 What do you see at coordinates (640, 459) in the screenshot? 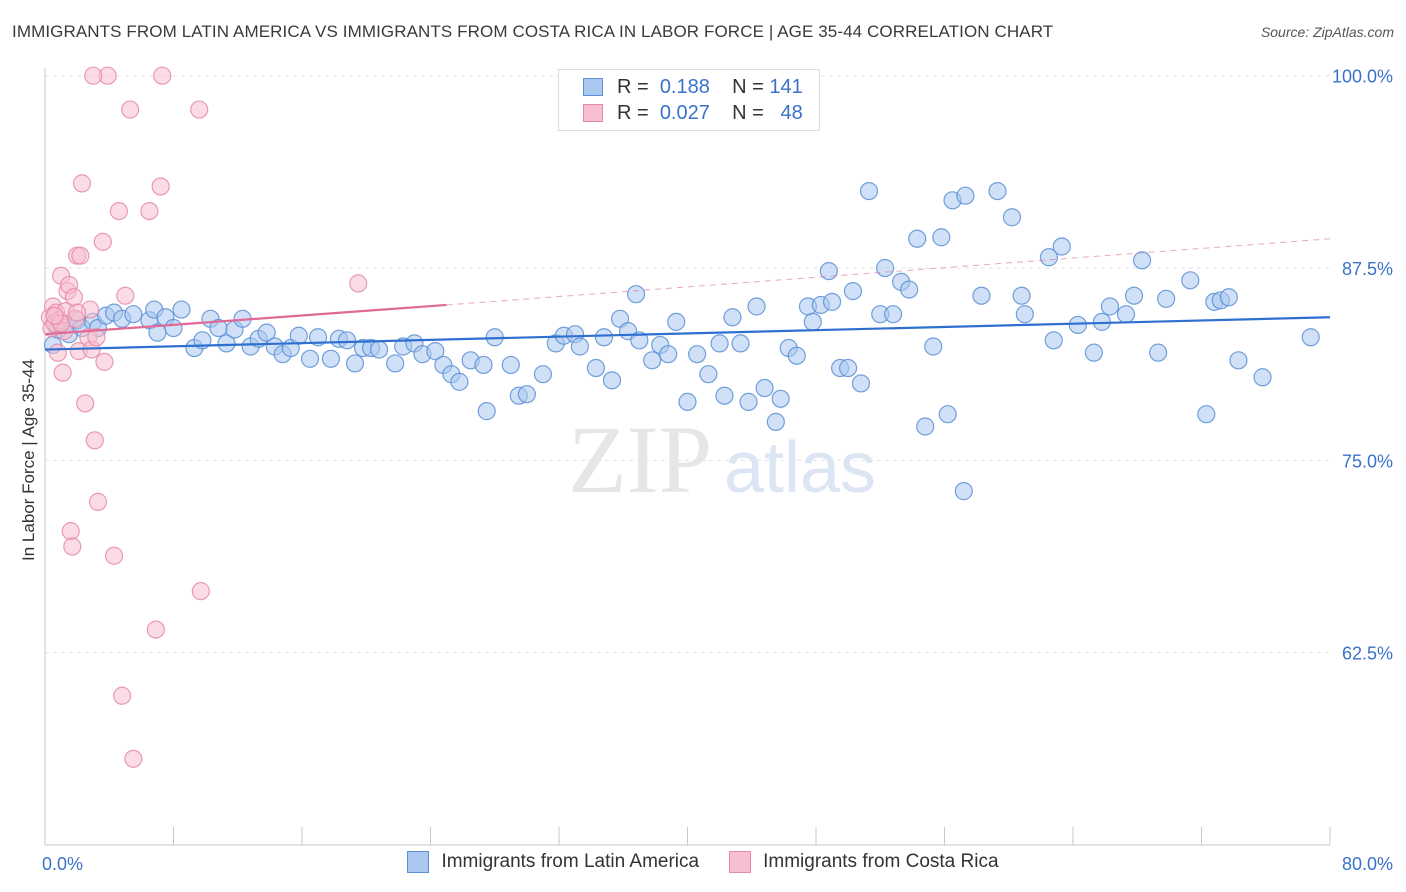
I see `watermark-zip: ZIP` at bounding box center [640, 459].